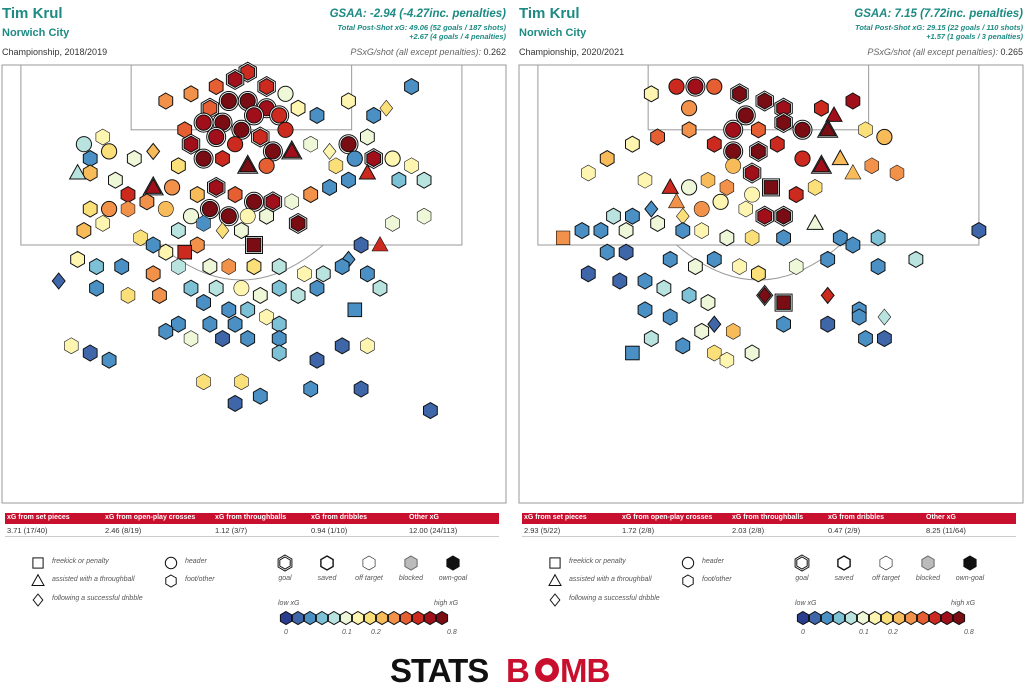 The width and height of the screenshot is (1024, 696). Describe the element at coordinates (411, 578) in the screenshot. I see `legend-outcome-label: blocked` at that location.